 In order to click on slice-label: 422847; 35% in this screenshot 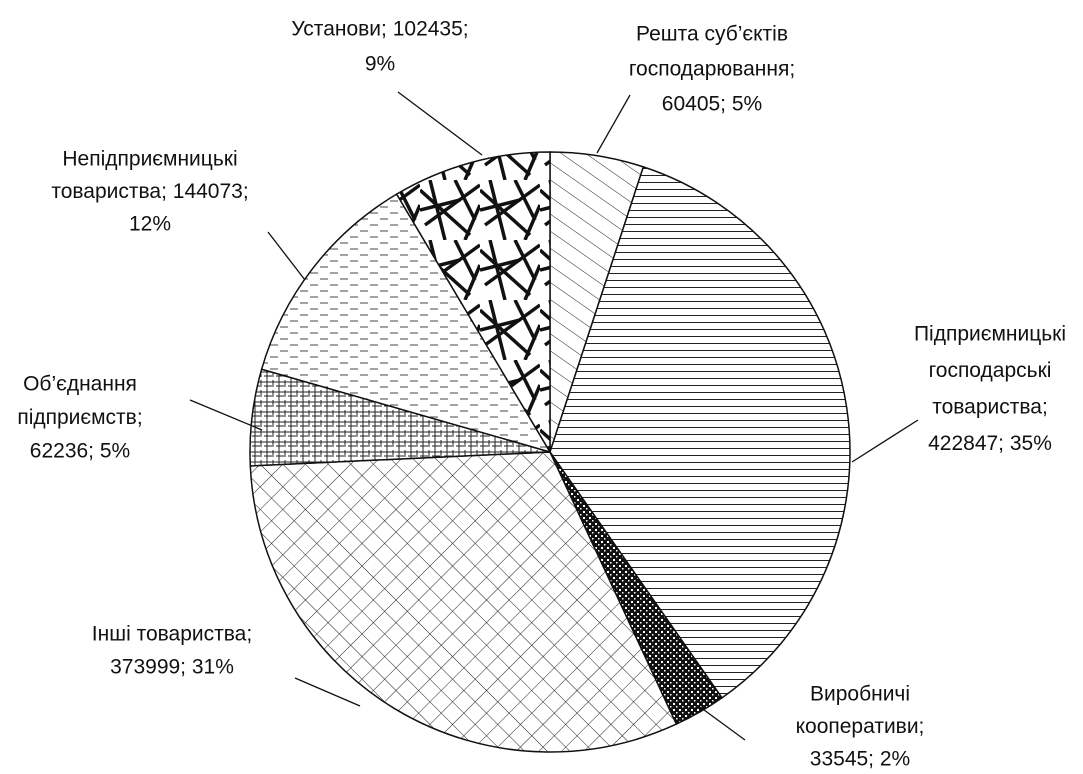, I will do `click(990, 443)`.